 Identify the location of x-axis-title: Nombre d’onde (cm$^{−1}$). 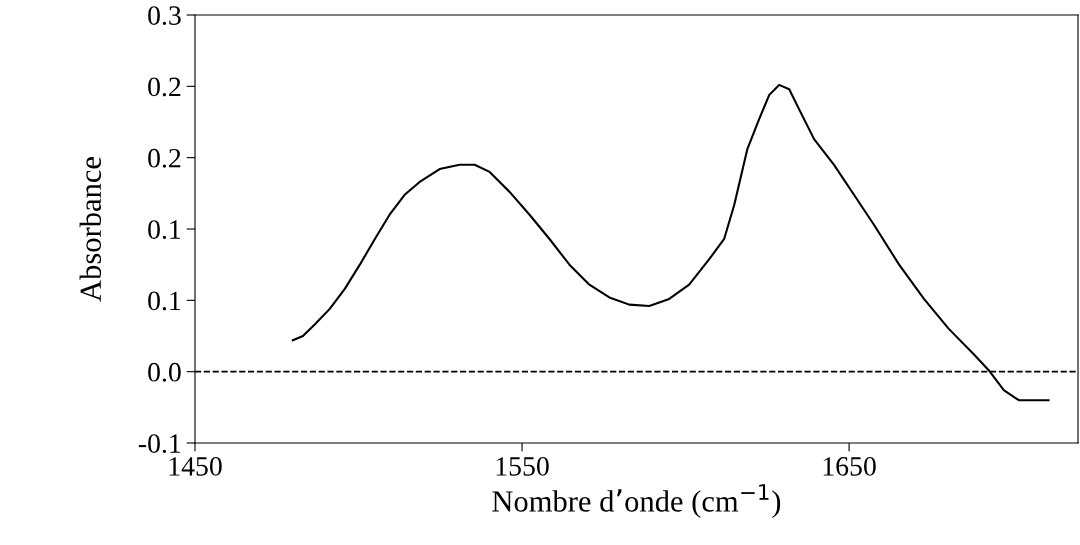
(636, 501).